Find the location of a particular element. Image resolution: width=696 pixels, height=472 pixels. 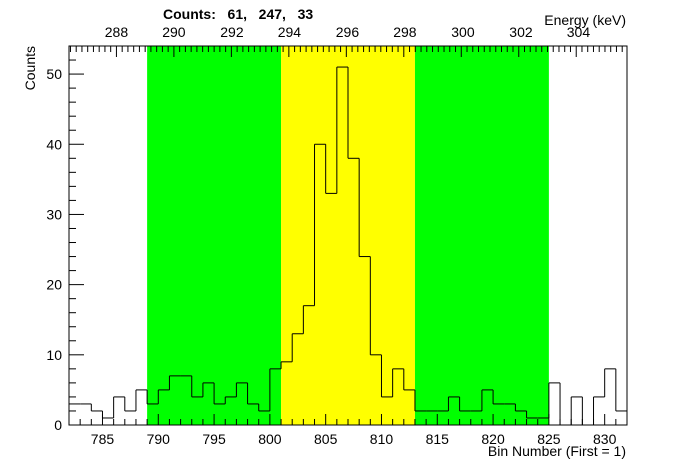

y-tick-label: 0 is located at coordinates (58, 425).